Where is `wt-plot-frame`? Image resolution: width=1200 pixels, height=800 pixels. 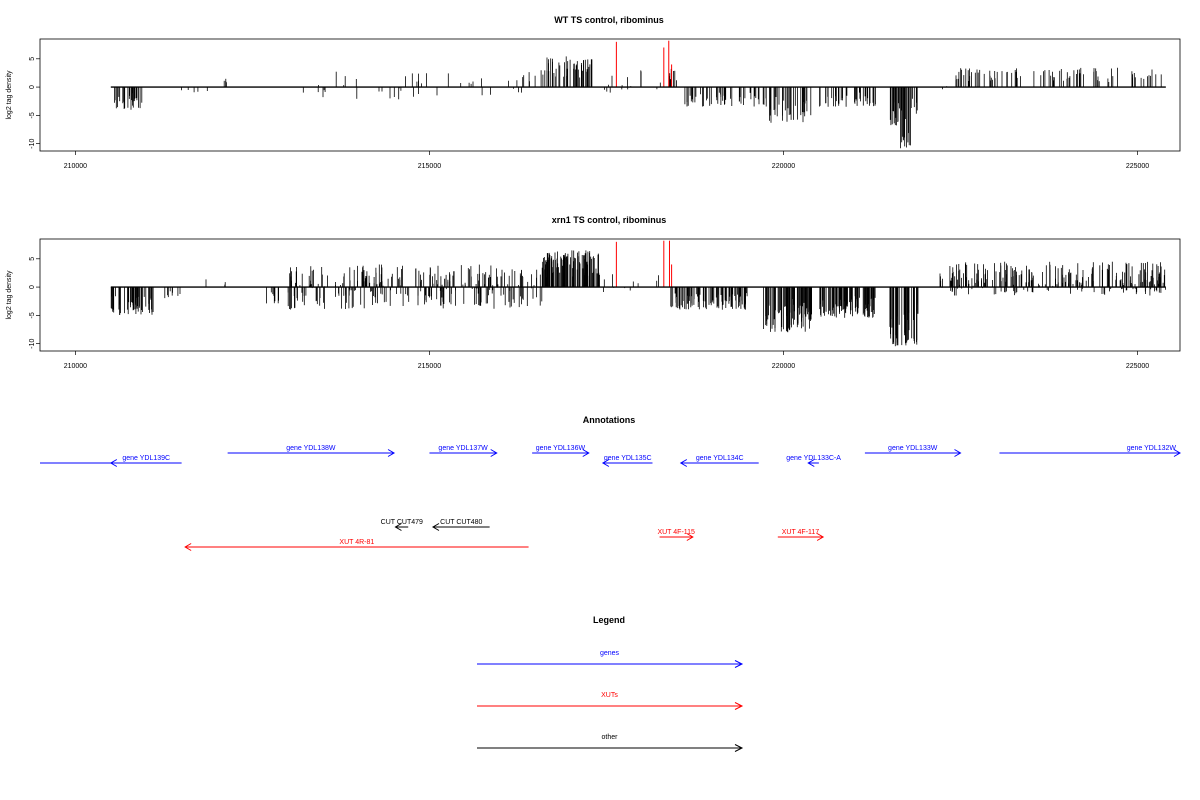 wt-plot-frame is located at coordinates (610, 95).